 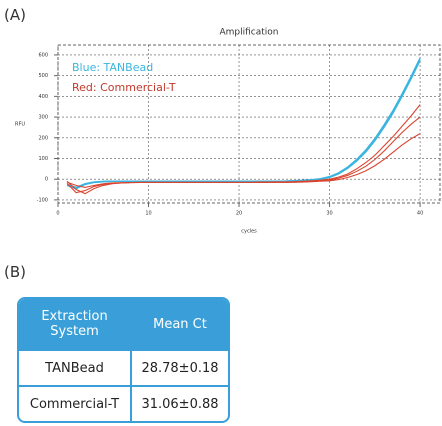 What do you see at coordinates (42, 200) in the screenshot?
I see `y-tick-label: -100` at bounding box center [42, 200].